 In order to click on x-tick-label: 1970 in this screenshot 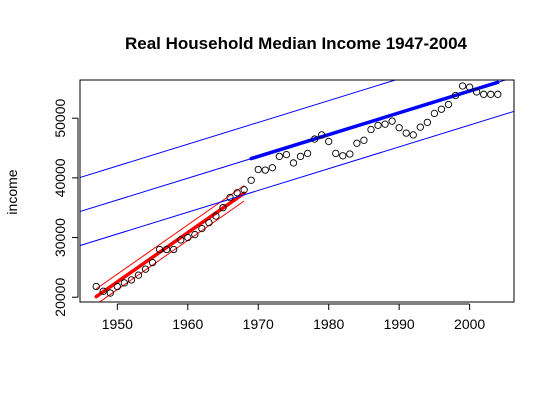, I will do `click(258, 324)`.